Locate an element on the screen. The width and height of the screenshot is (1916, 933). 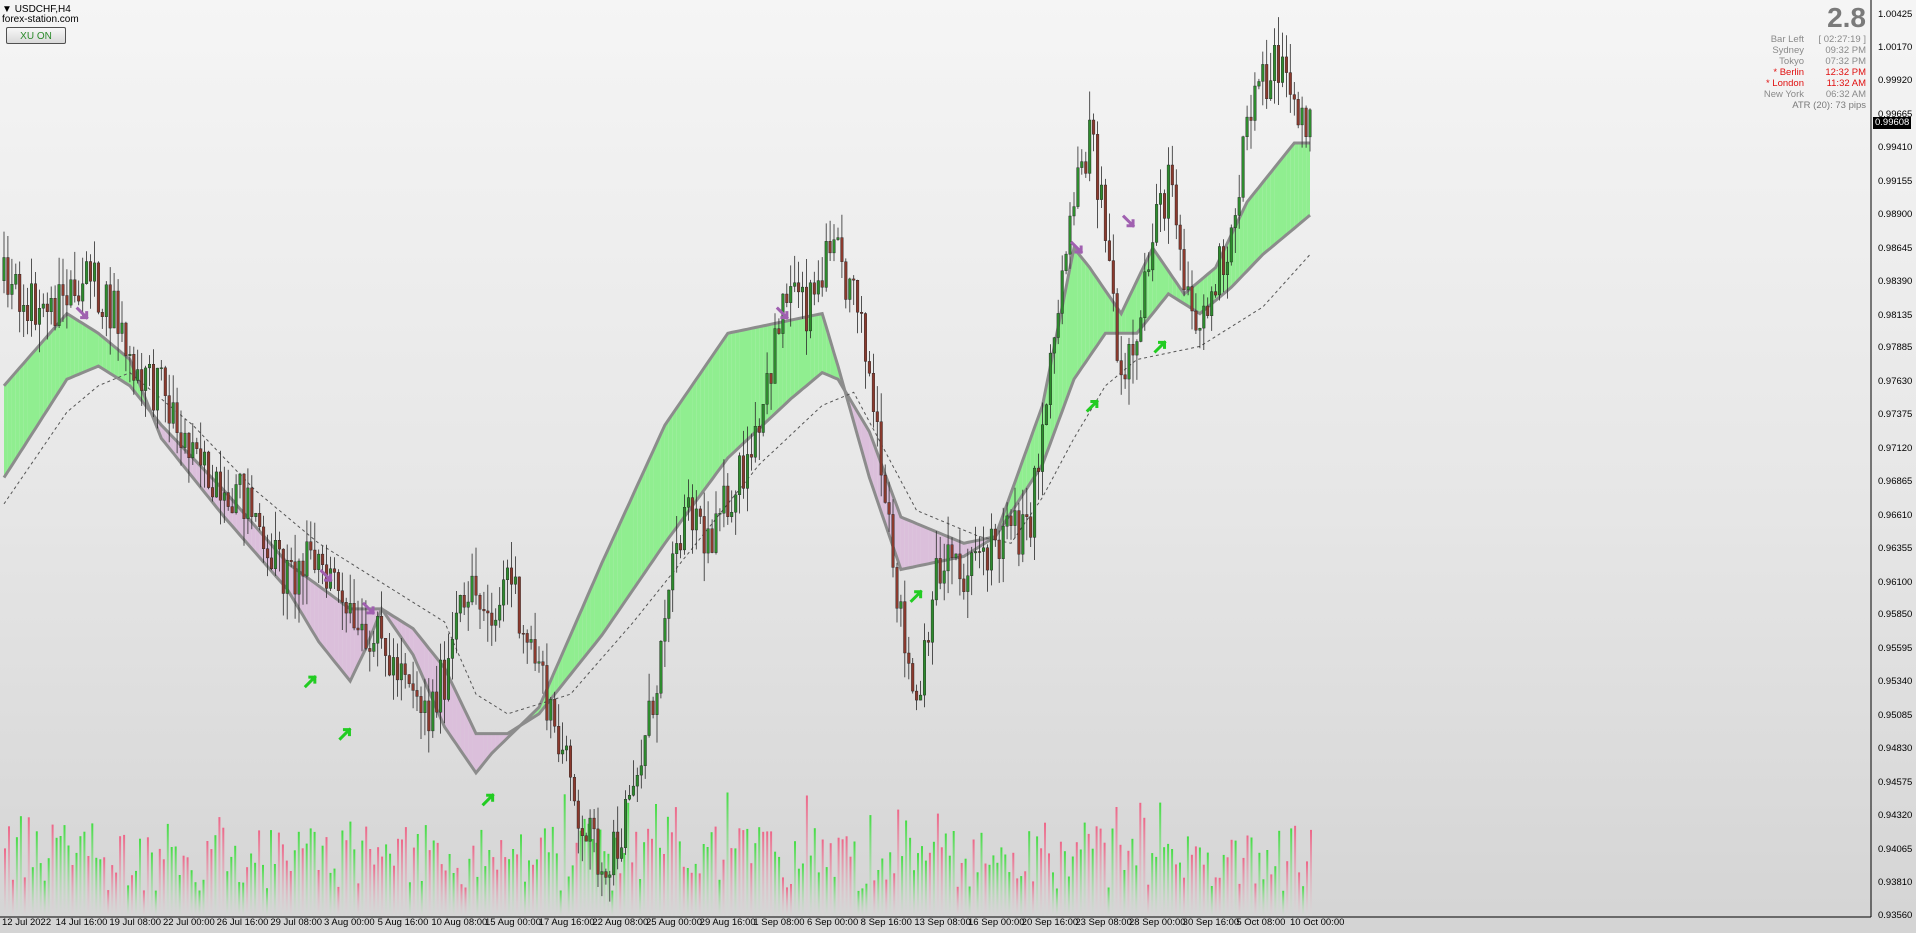
time-tick-label: 20 Sep 16:00 is located at coordinates (1050, 922).